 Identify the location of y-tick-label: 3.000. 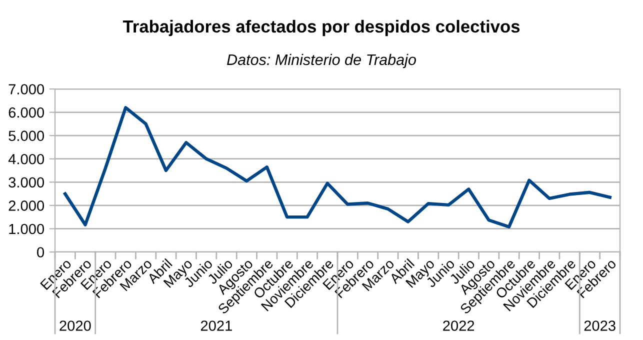
(26, 182).